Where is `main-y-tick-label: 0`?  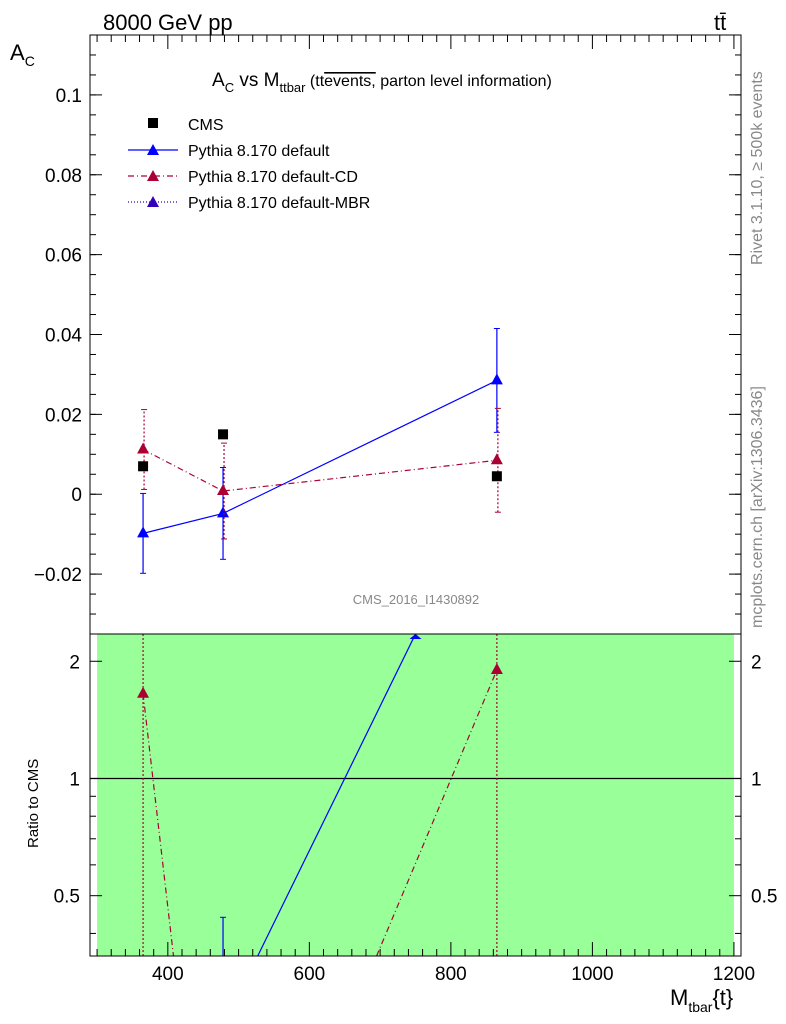
main-y-tick-label: 0 is located at coordinates (76, 495).